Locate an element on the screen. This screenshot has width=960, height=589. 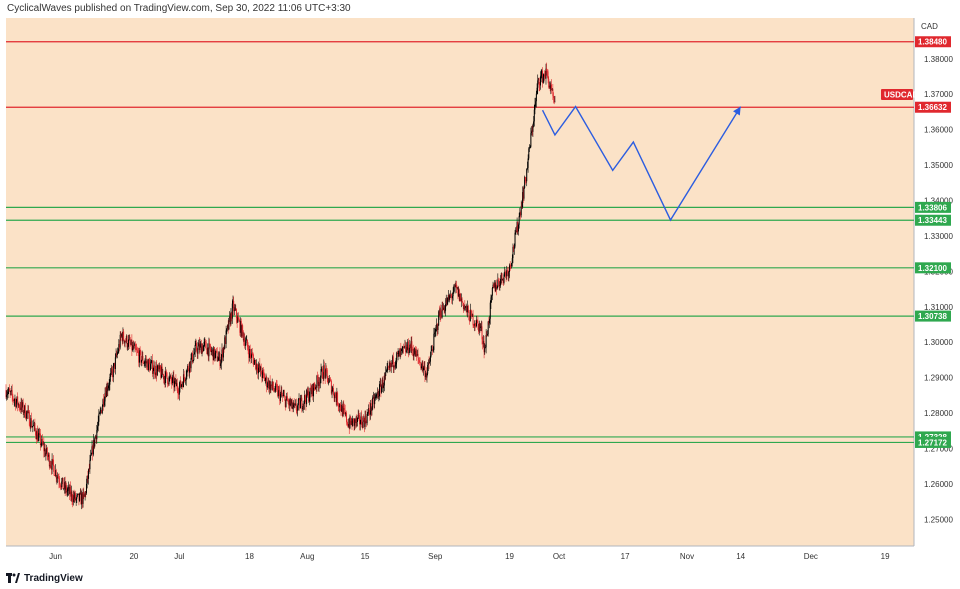
time-tick-label: 18 is located at coordinates (249, 556).